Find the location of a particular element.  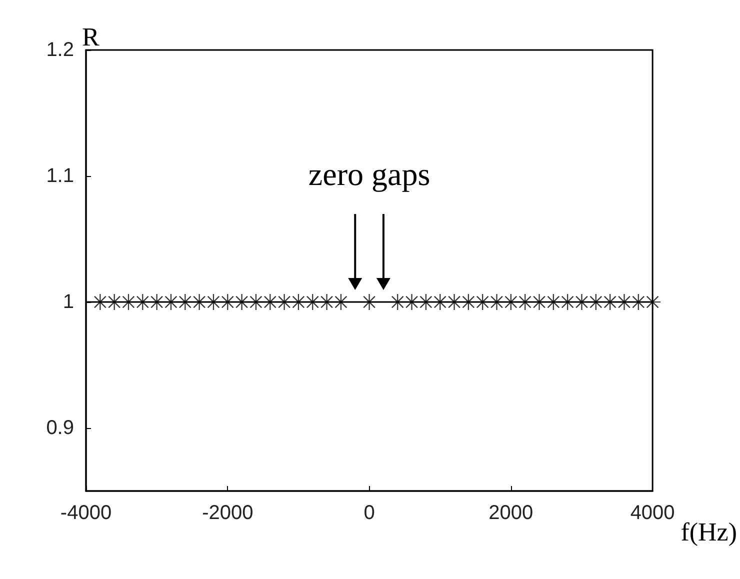

y-tick-label: 0.9 is located at coordinates (60, 428).